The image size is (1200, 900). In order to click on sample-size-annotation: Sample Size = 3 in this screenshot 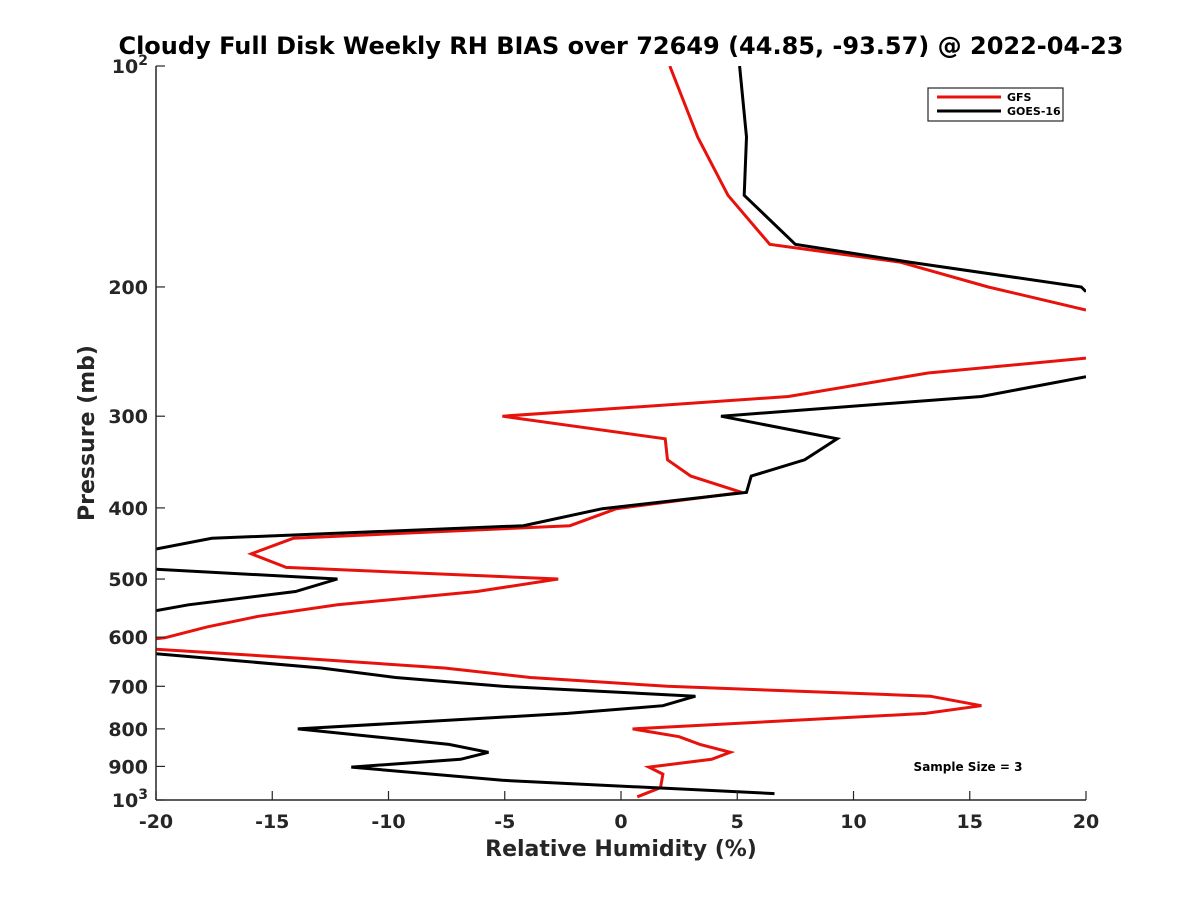, I will do `click(968, 767)`.